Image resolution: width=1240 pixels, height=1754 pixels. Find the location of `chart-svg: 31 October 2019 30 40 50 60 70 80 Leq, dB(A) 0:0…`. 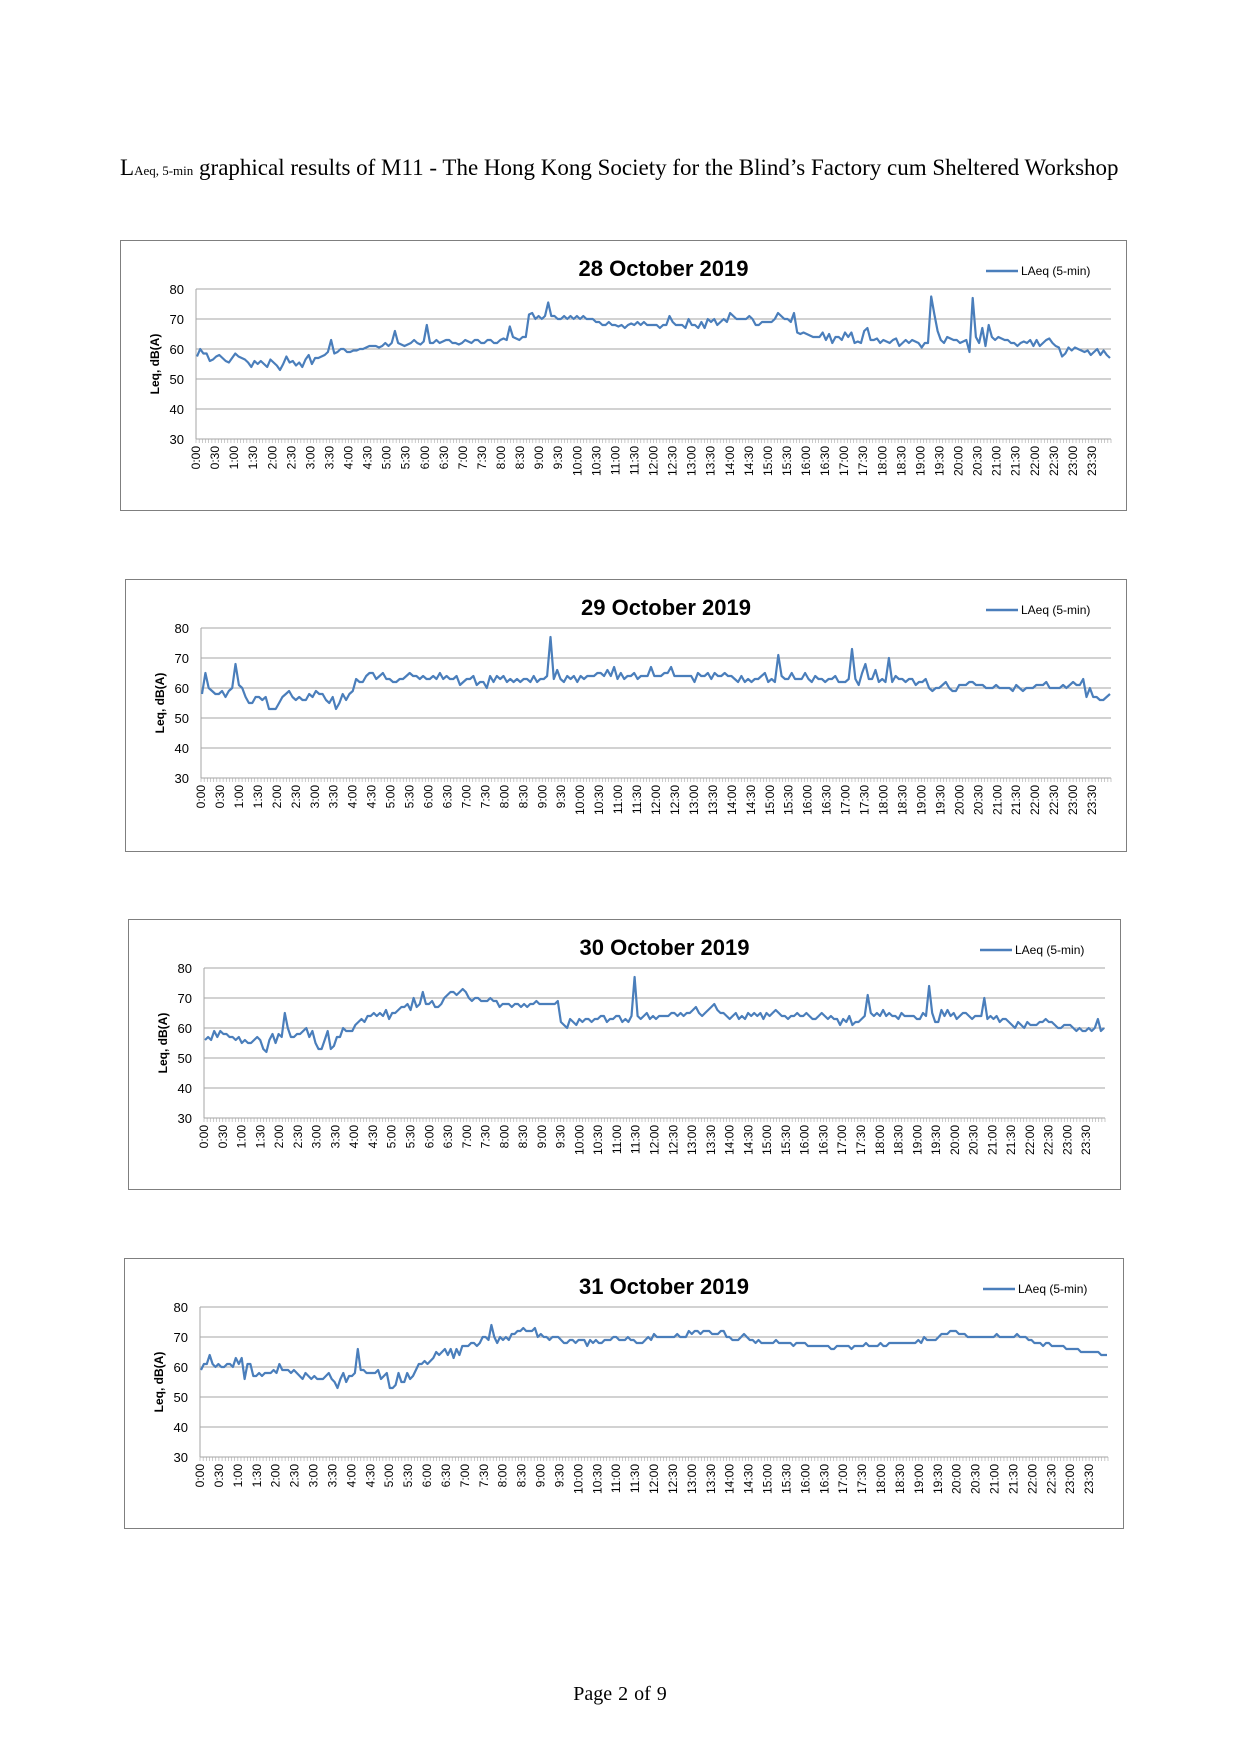

chart-svg: 31 October 2019 30 40 50 60 70 80 Leq, dB(A) 0:0… is located at coordinates (630, 1384).